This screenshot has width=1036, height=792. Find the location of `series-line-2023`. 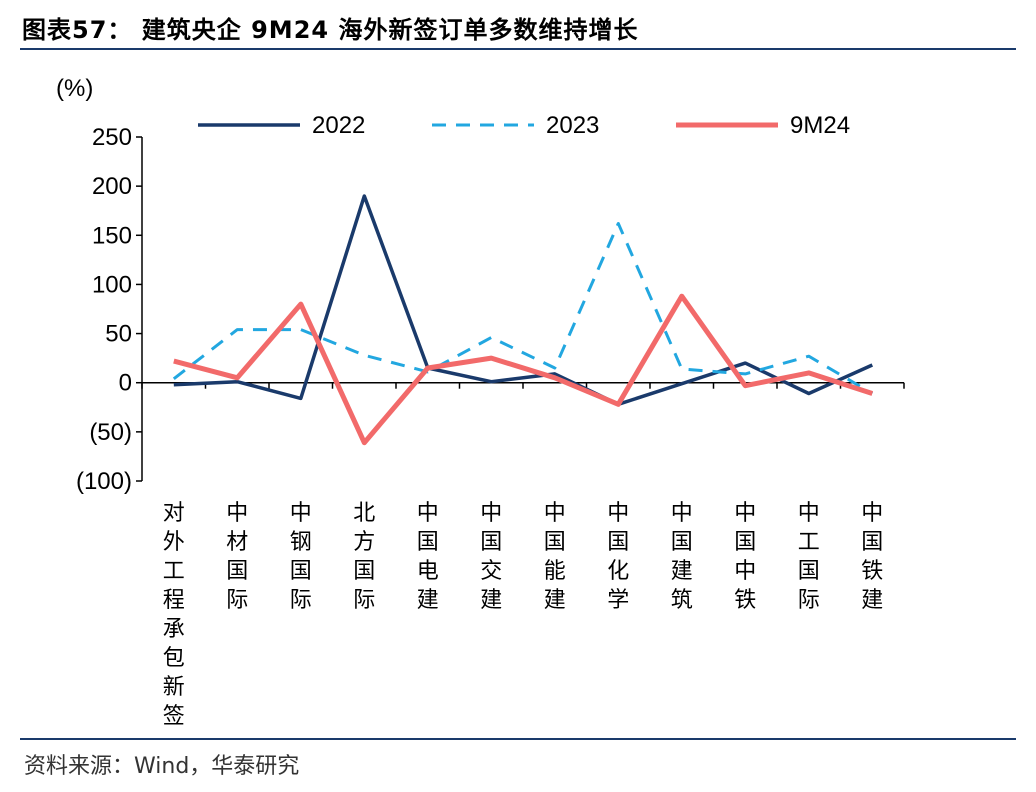

series-line-2023 is located at coordinates (523, 308).